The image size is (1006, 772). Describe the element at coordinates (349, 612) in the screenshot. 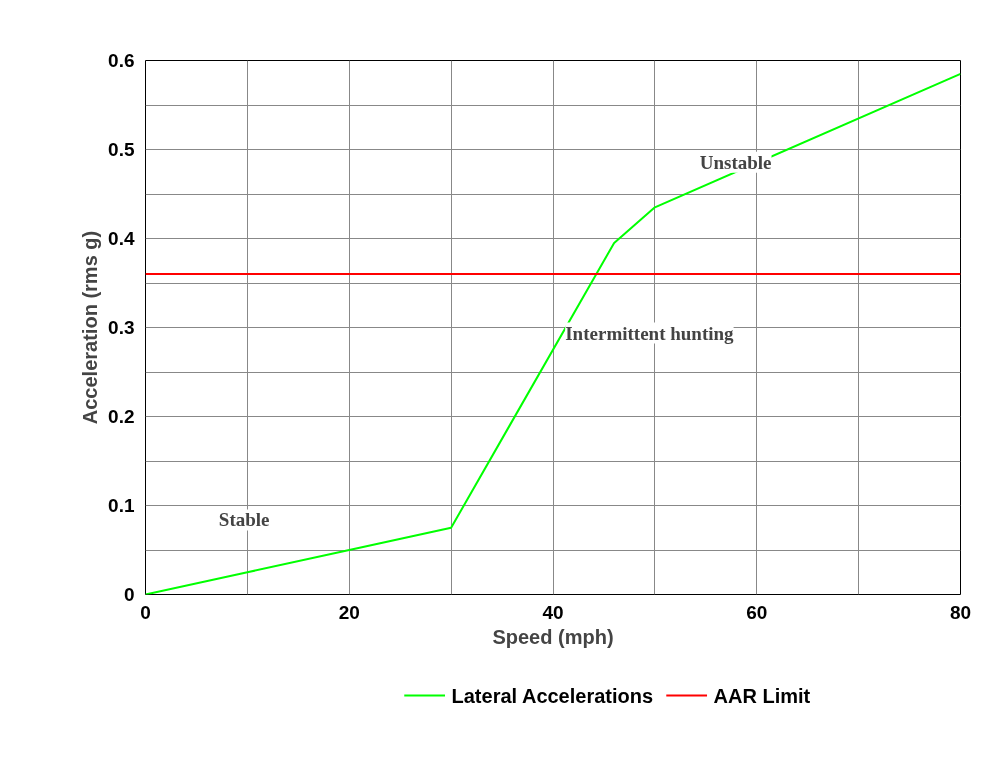

I see `x-tick-label: 20` at that location.